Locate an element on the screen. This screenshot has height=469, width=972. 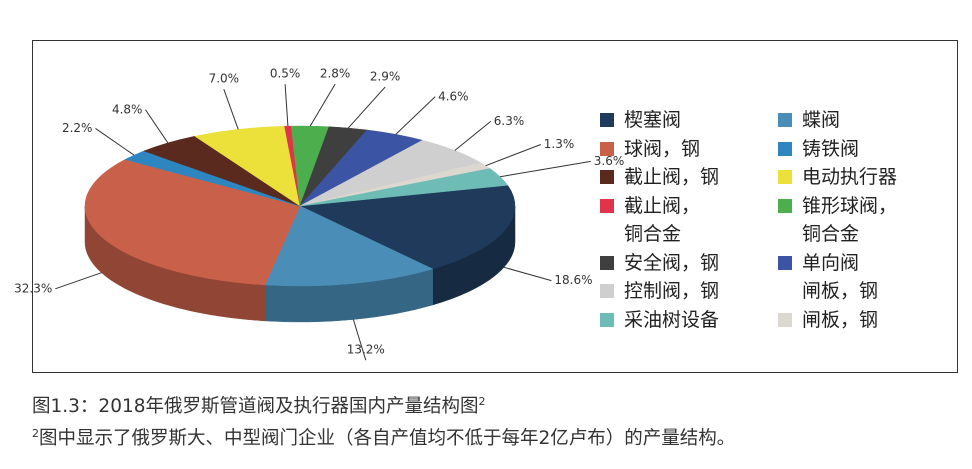
value-label: 6.3% is located at coordinates (509, 121).